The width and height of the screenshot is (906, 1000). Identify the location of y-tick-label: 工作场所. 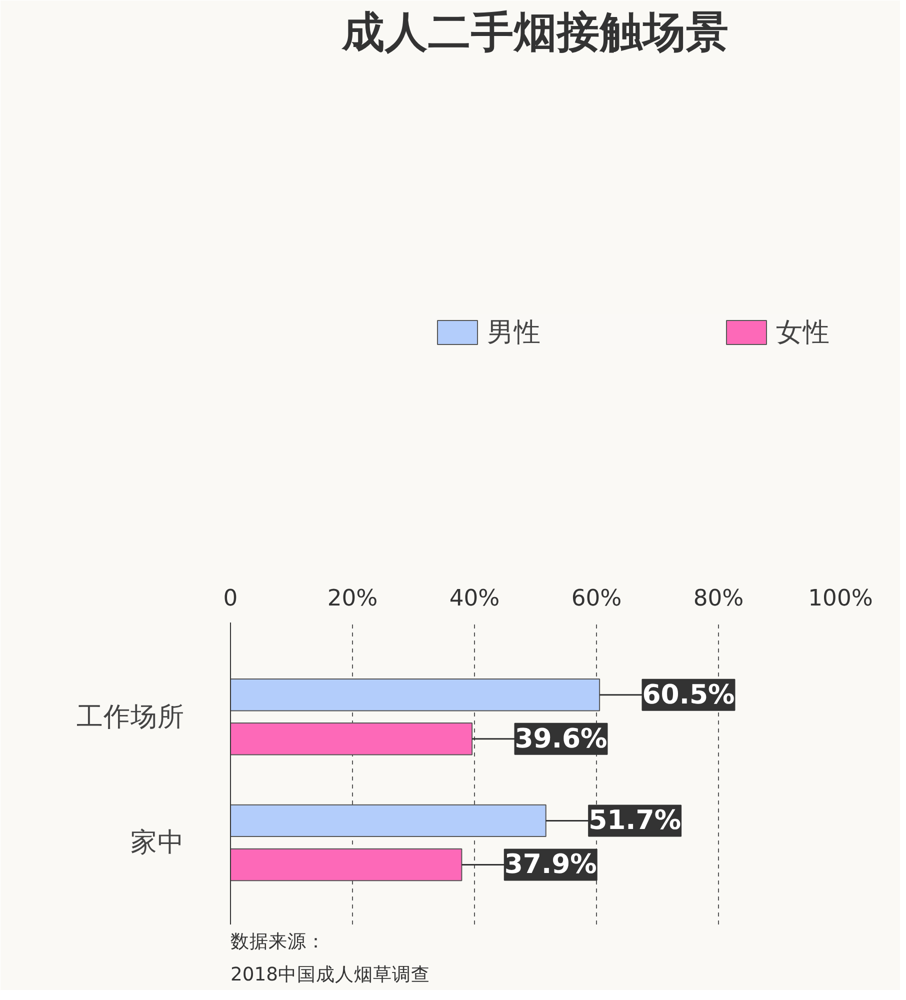
(130, 716).